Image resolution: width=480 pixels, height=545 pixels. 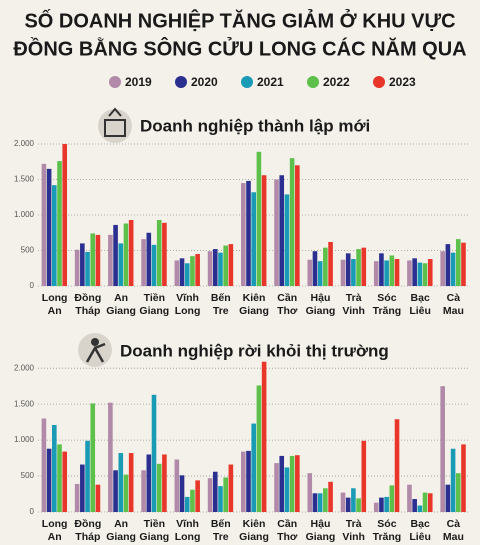 What do you see at coordinates (239, 20) in the screenshot?
I see `title-line: SỐ DOANH NGHIỆP TĂNG GIẢM Ở KHU VỰC` at bounding box center [239, 20].